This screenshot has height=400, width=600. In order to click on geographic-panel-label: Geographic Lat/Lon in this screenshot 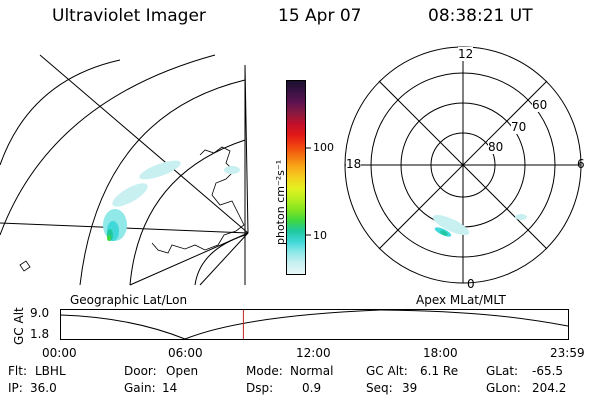, I will do `click(129, 300)`.